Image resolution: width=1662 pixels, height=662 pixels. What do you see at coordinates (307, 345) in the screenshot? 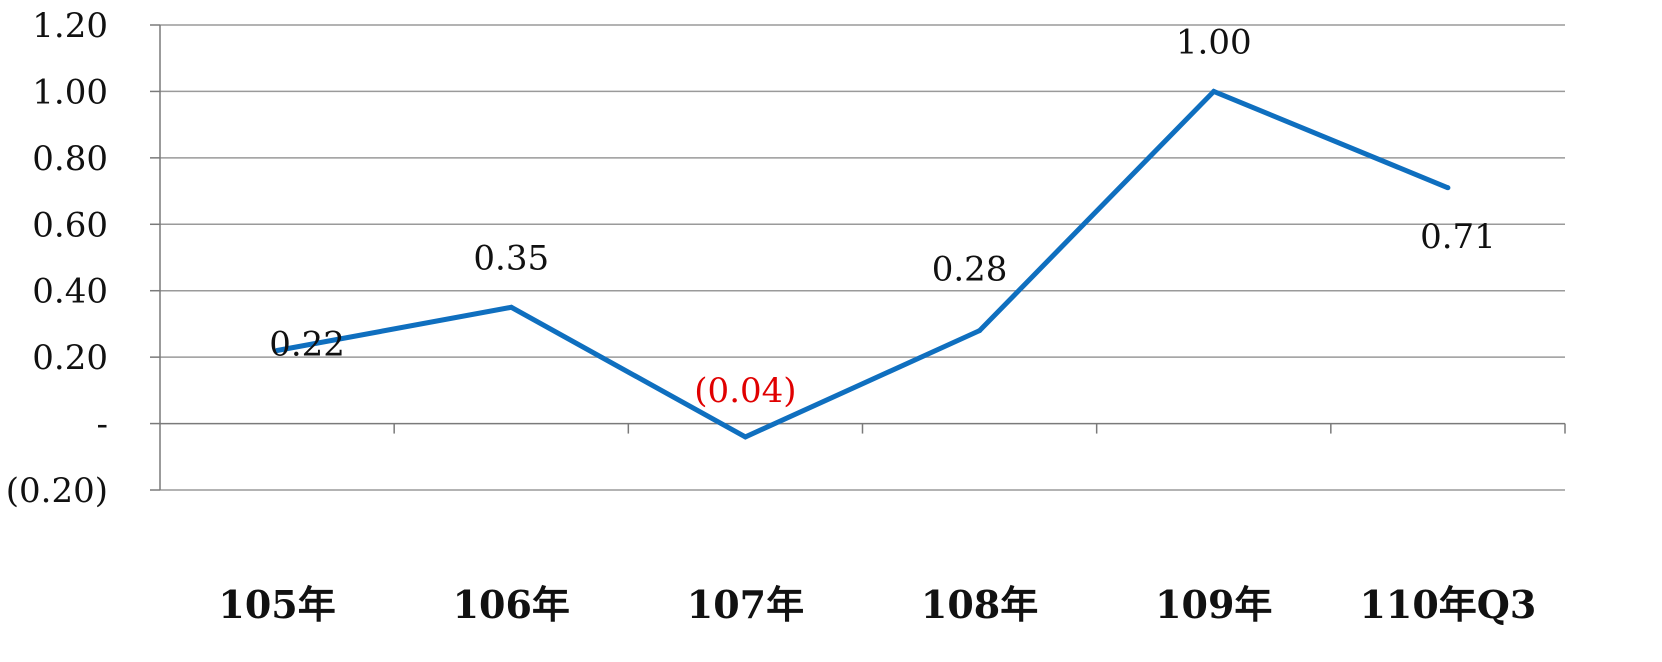
I see `data-label: 0.22` at bounding box center [307, 345].